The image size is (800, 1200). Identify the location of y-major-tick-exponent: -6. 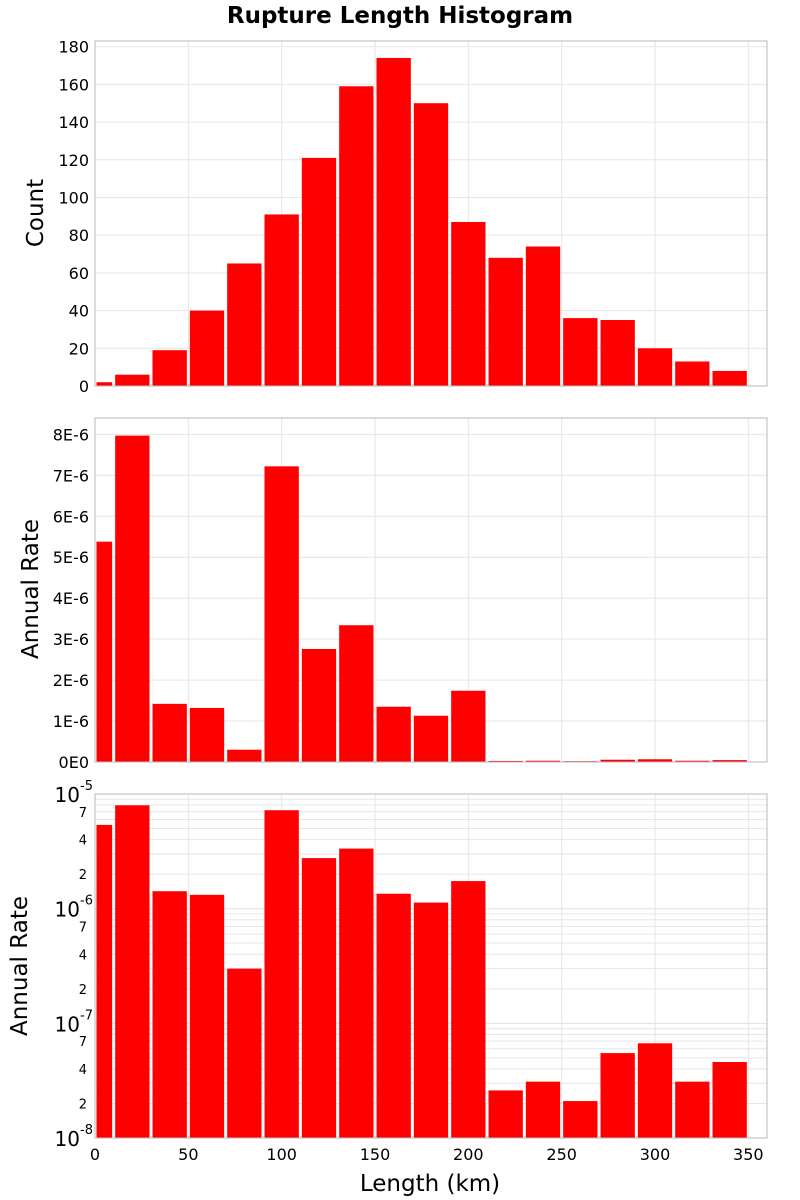
(86, 901).